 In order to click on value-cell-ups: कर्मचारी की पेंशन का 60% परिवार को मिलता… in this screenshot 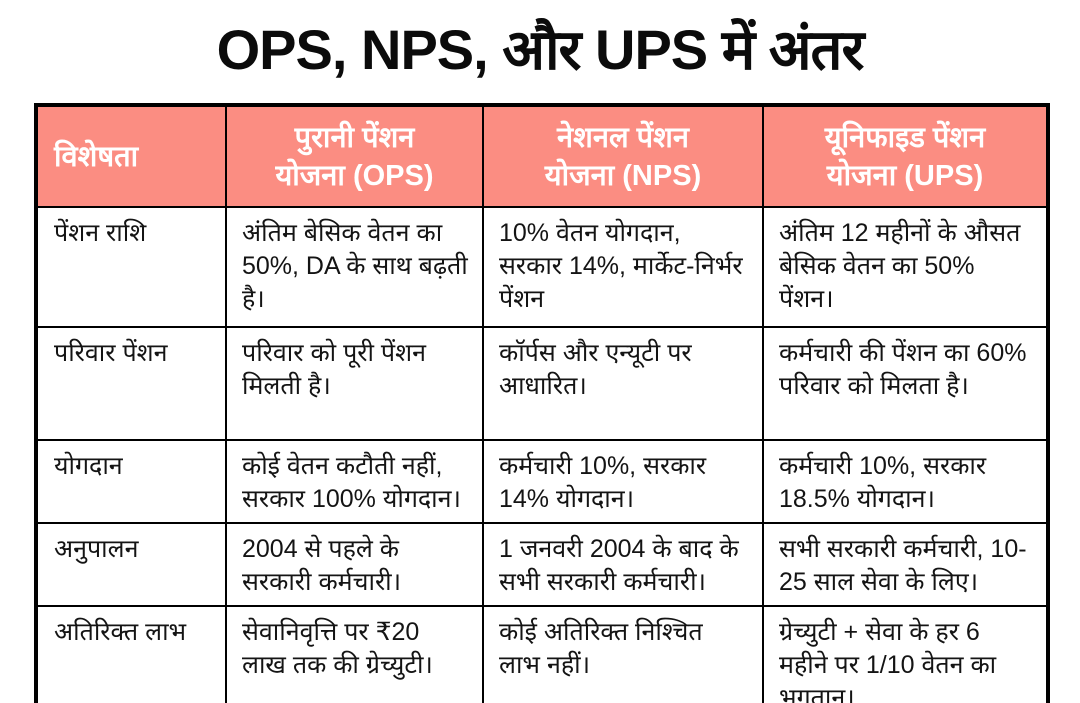, I will do `click(905, 383)`.